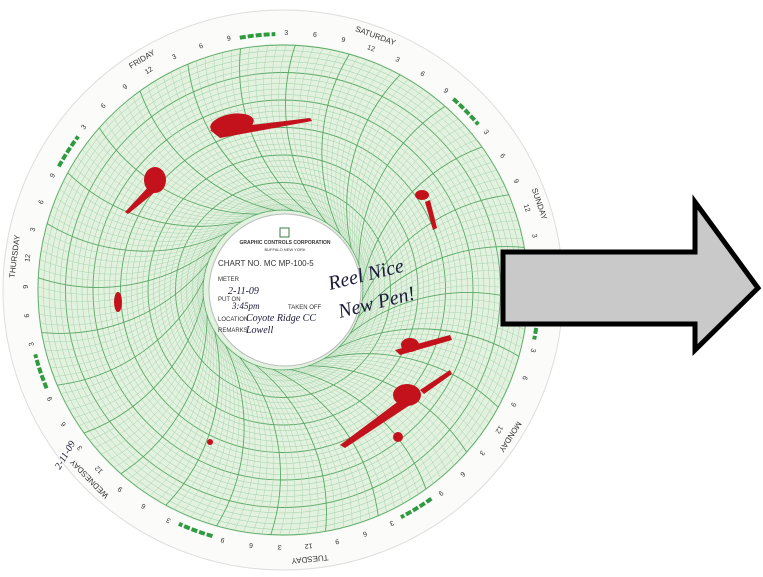 This screenshot has width=763, height=577. What do you see at coordinates (233, 331) in the screenshot?
I see `remarks: REMARKS` at bounding box center [233, 331].